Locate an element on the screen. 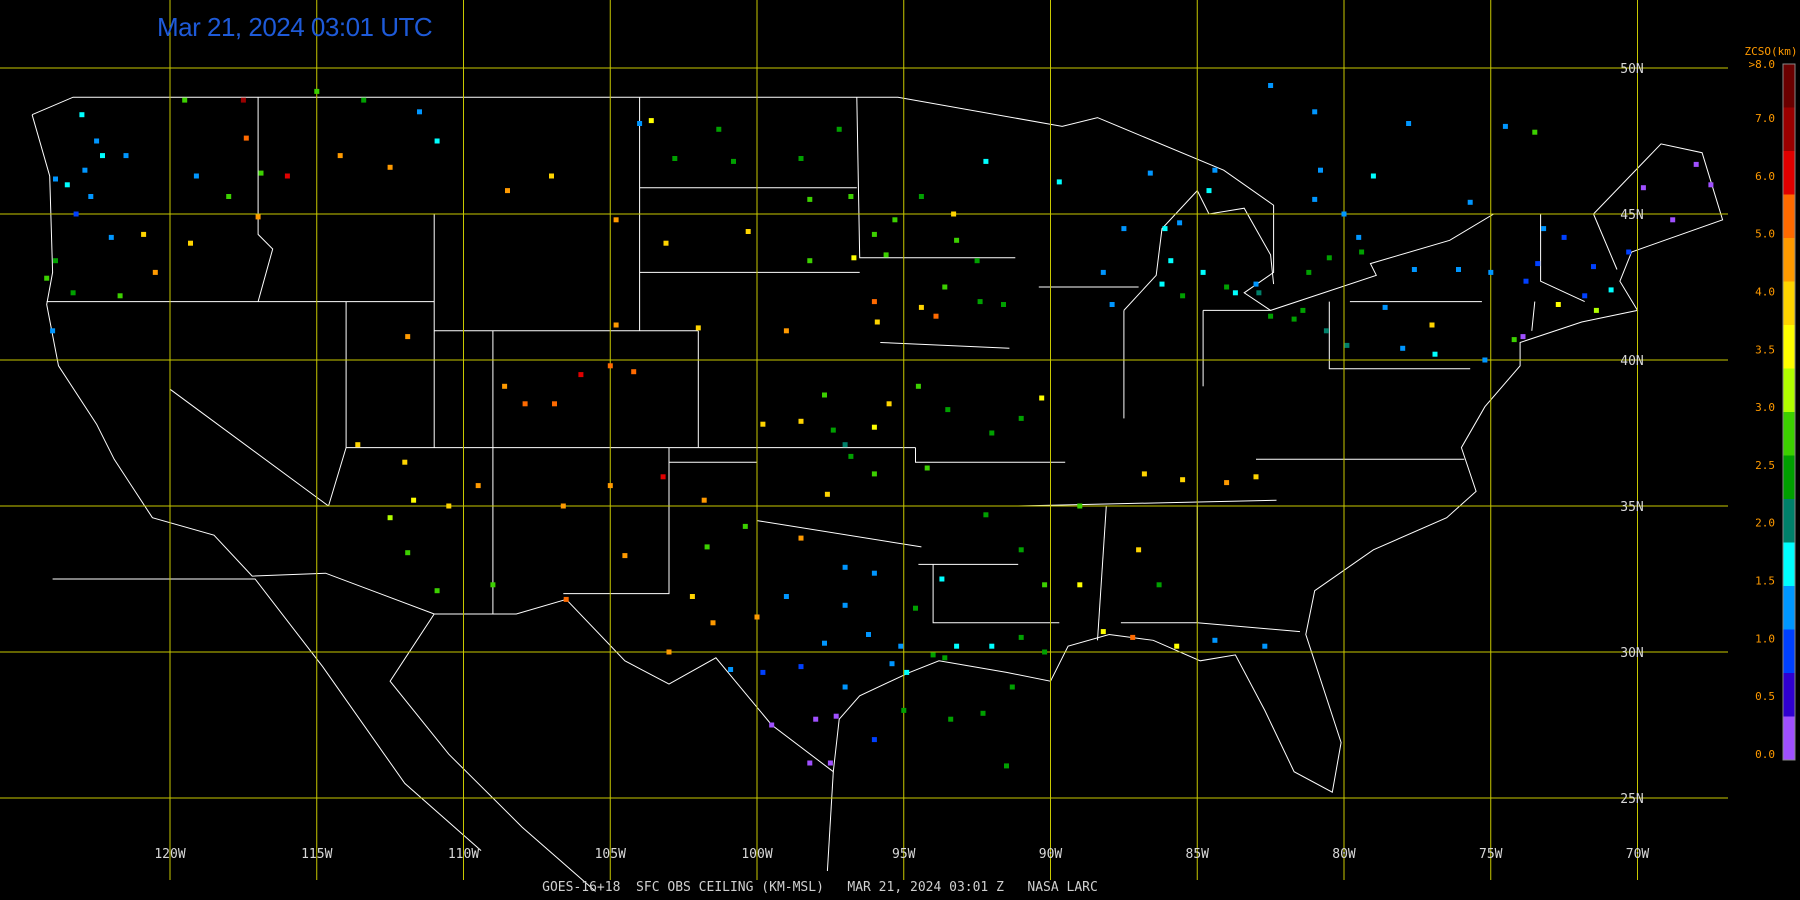 Image resolution: width=1800 pixels, height=900 pixels. legend-tick-label: 1.5 is located at coordinates (1765, 581).